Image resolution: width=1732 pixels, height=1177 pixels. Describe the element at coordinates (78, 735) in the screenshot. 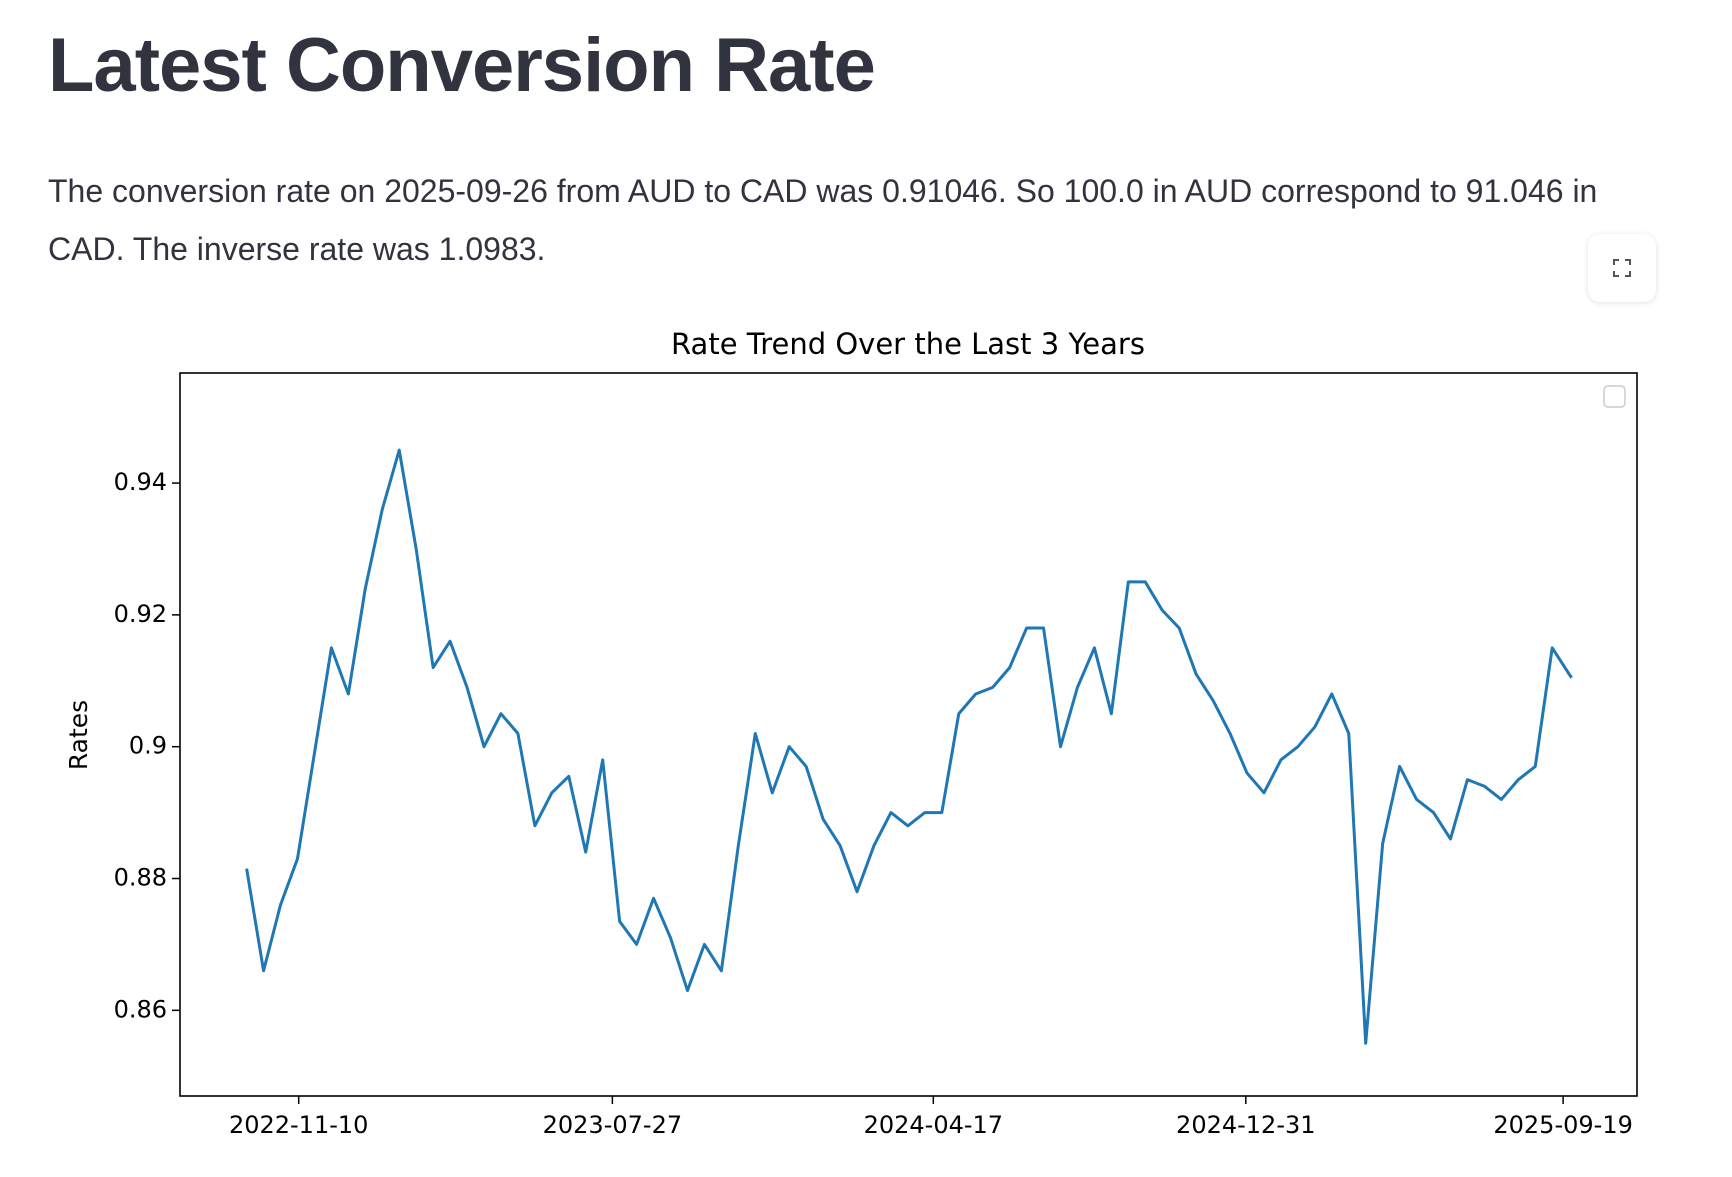

I see `y-axis-label: Rates` at that location.